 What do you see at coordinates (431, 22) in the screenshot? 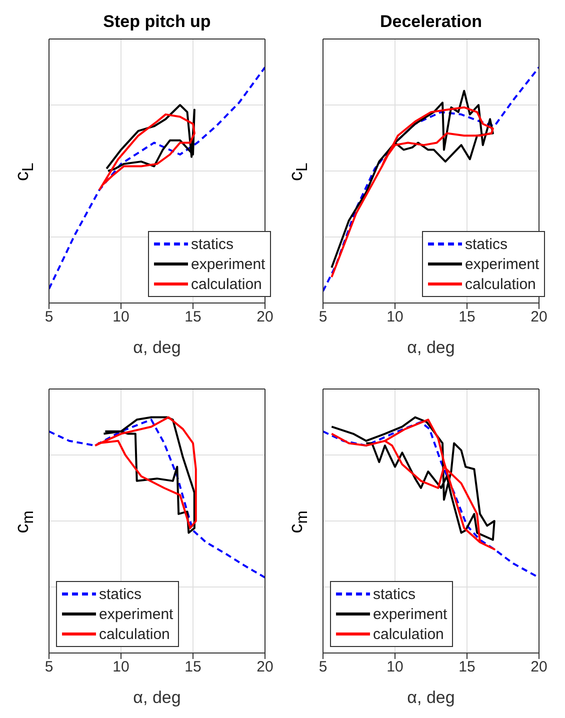
I see `chart-title: Deceleration` at bounding box center [431, 22].